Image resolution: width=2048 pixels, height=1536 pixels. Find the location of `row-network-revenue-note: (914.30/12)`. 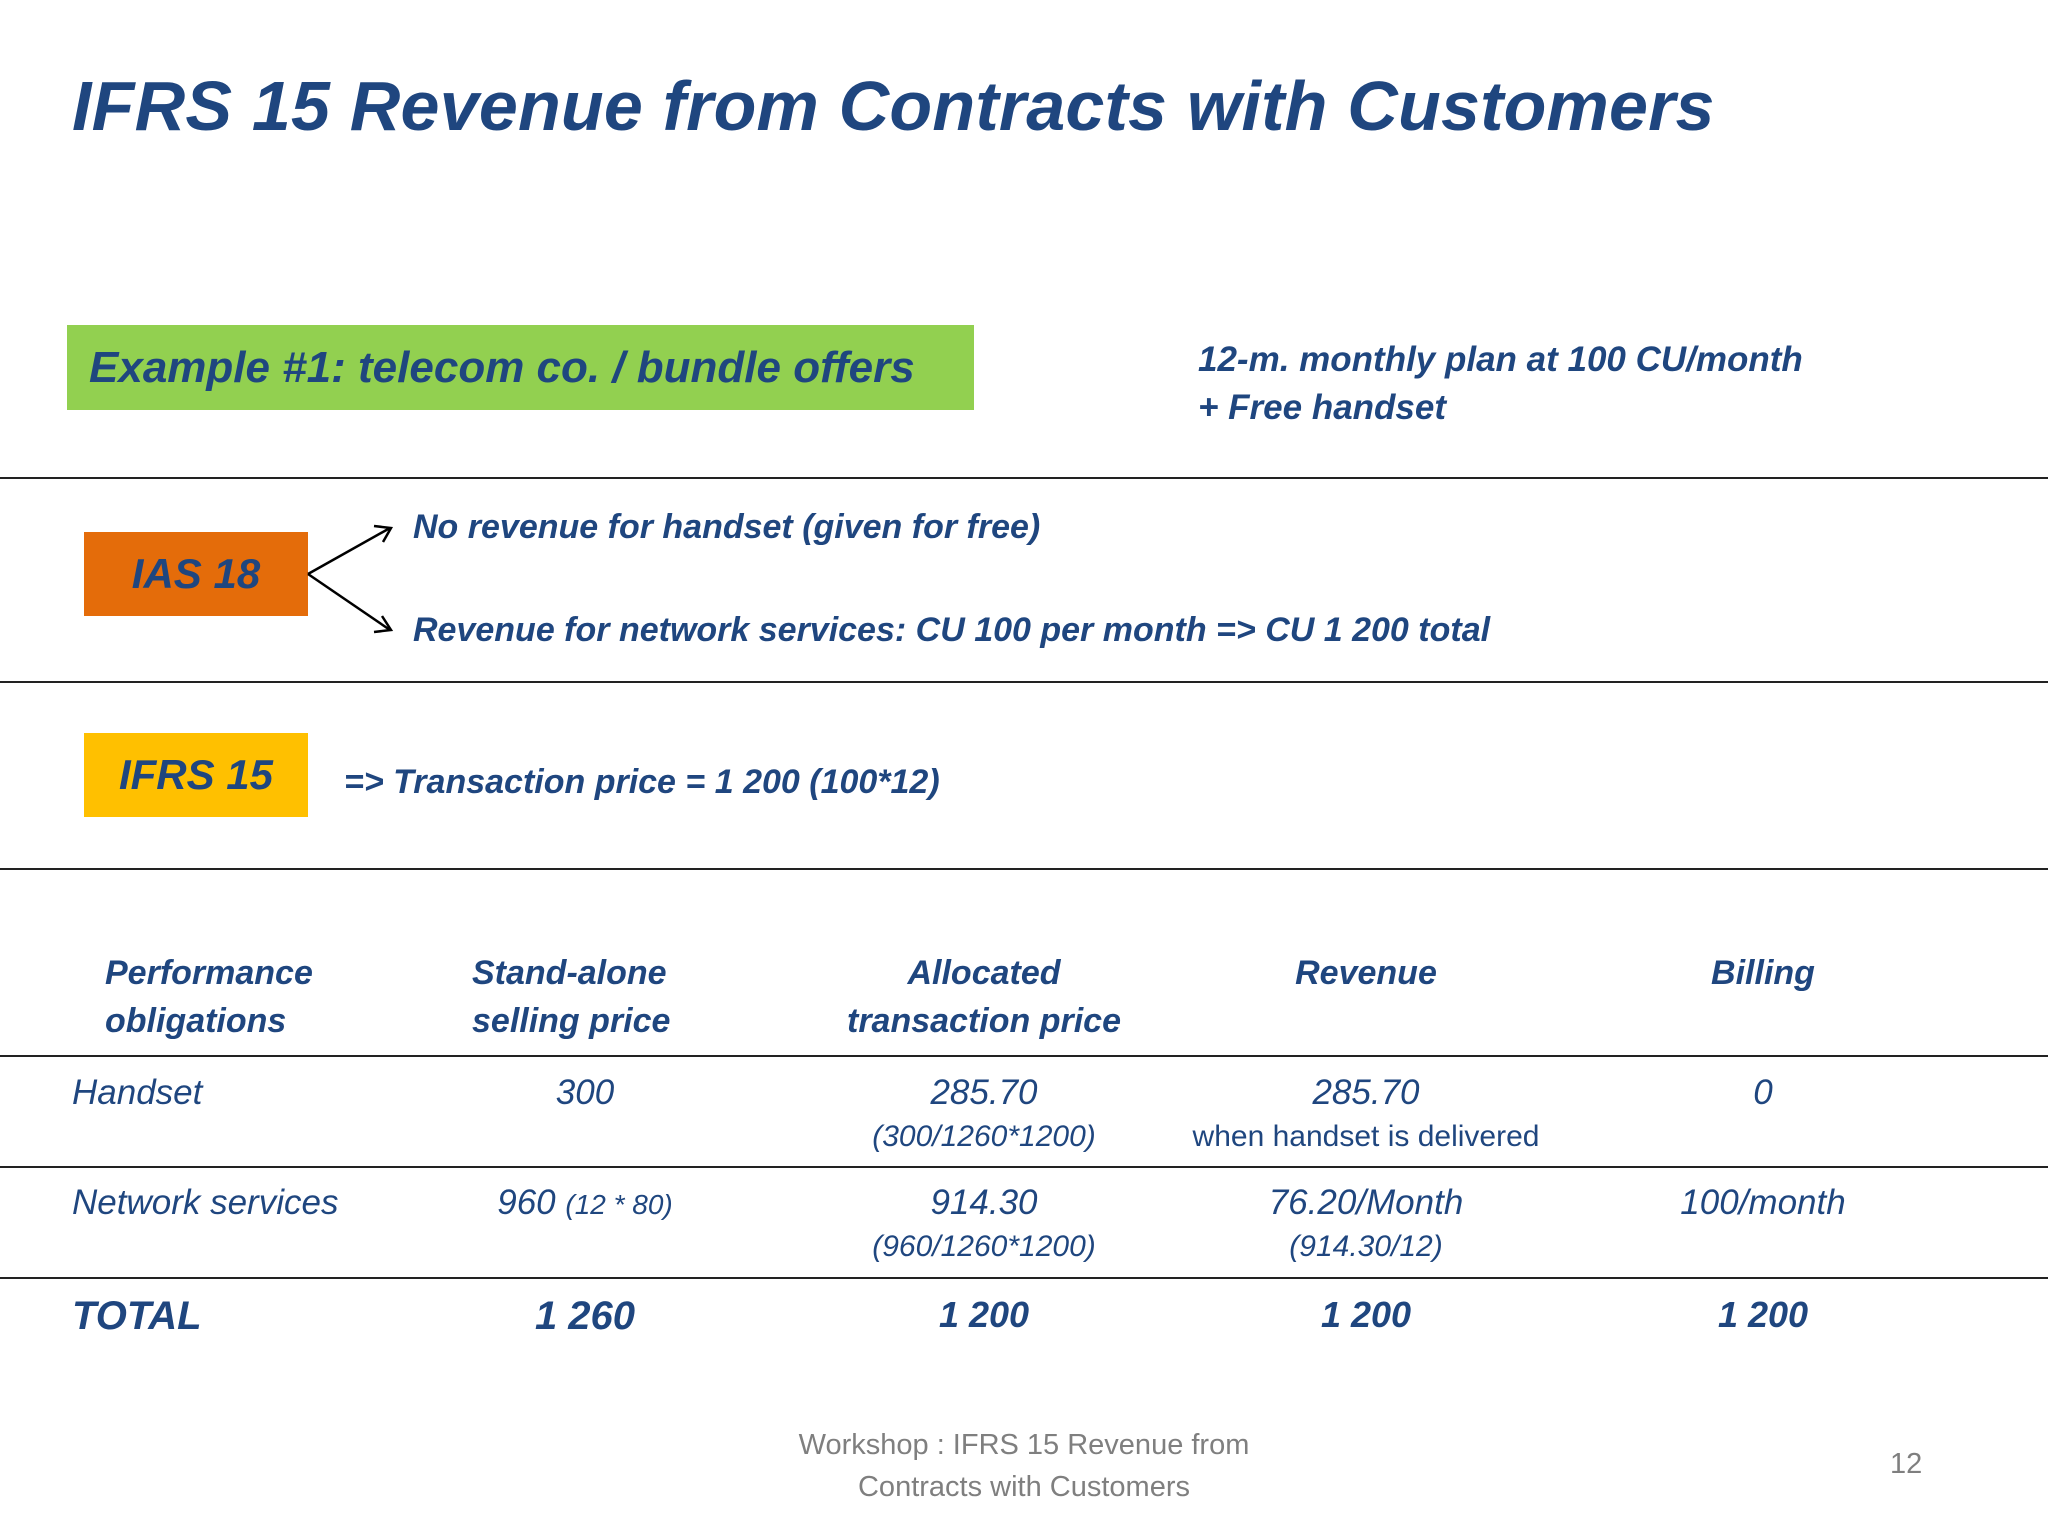

row-network-revenue-note: (914.30/12) is located at coordinates (1366, 1246).